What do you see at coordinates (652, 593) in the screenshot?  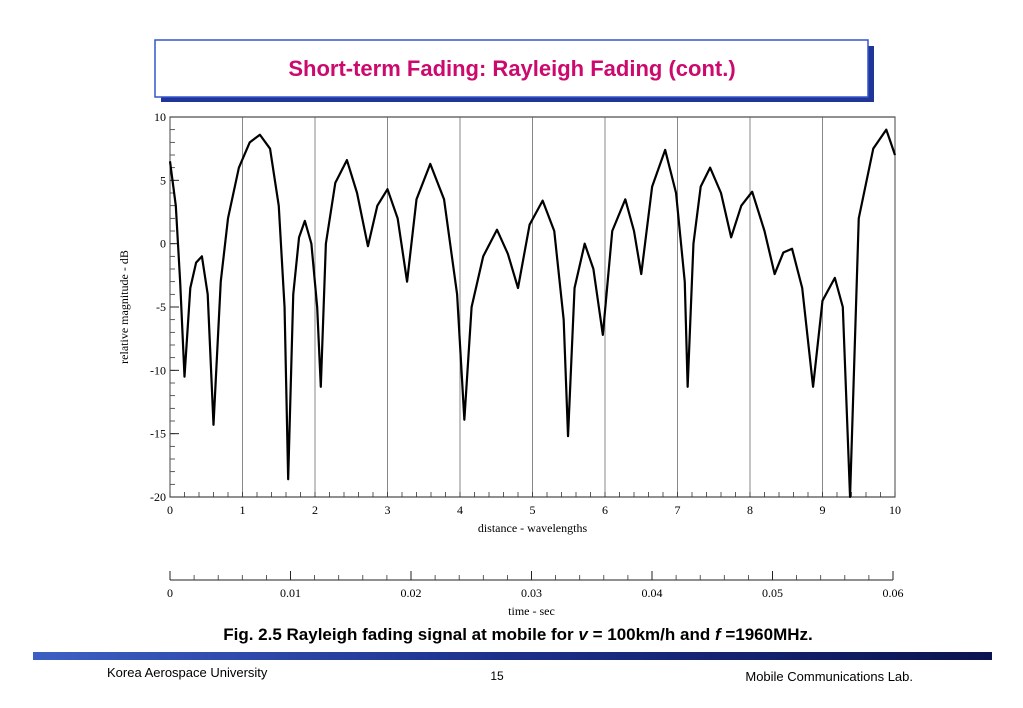 I see `x2-tick-label: 0.04` at bounding box center [652, 593].